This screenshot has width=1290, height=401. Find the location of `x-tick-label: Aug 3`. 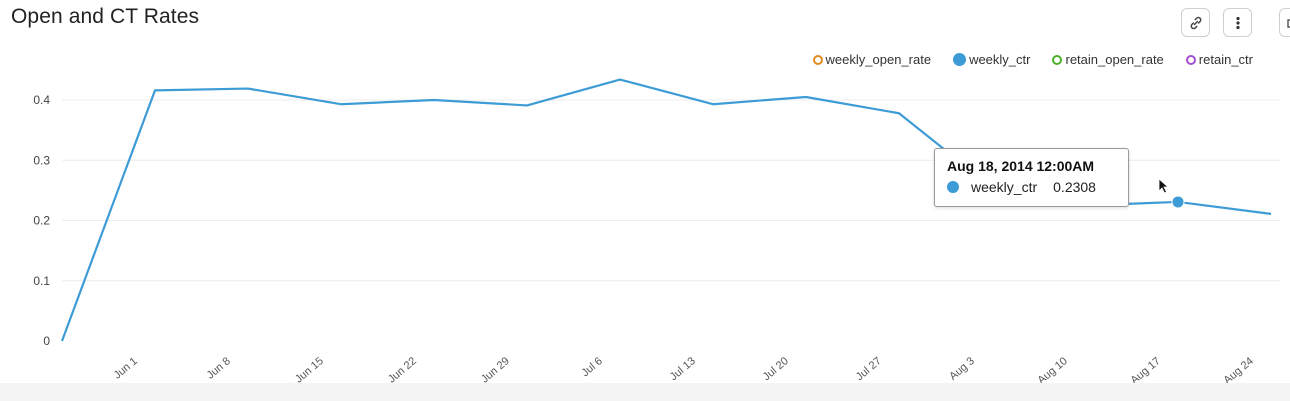

x-tick-label: Aug 3 is located at coordinates (962, 369).